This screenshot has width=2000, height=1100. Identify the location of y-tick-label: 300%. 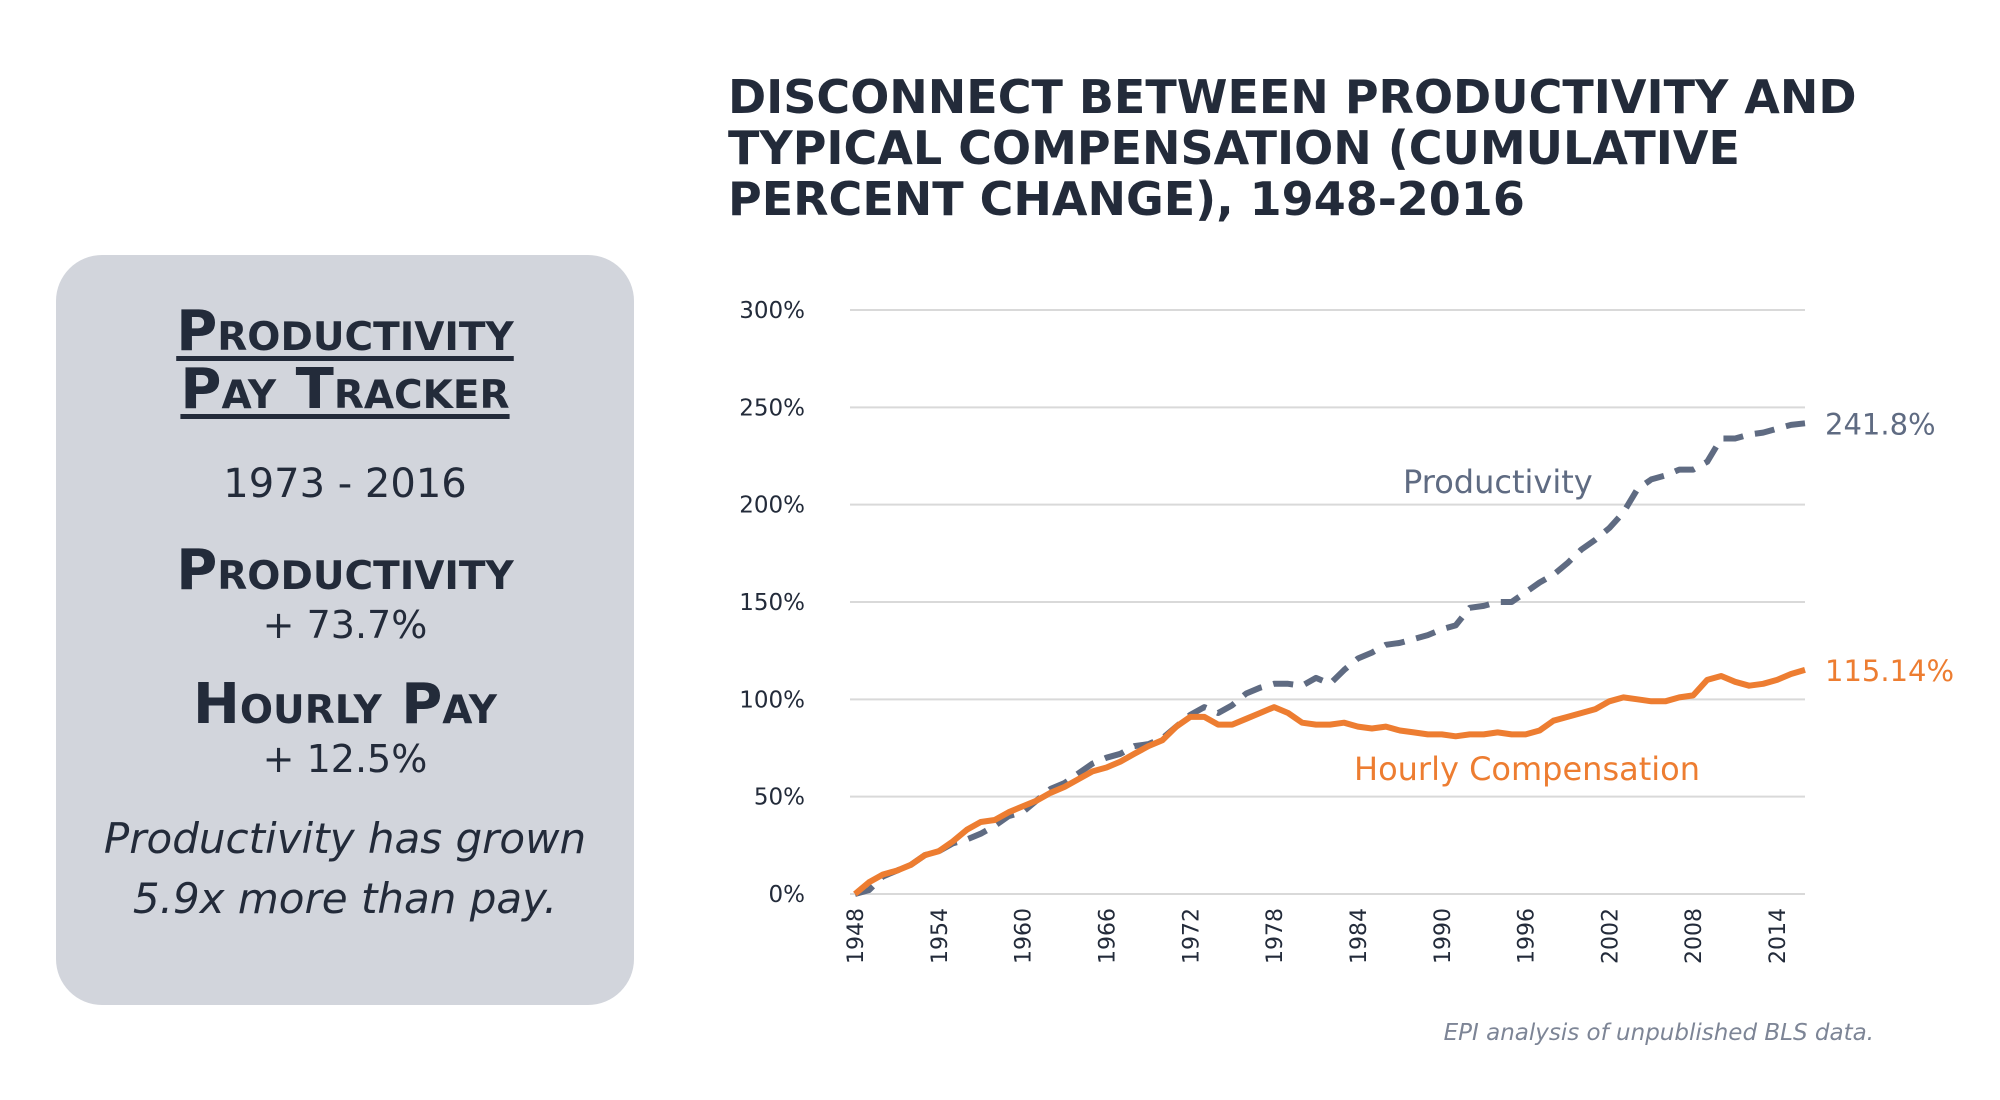
(772, 311).